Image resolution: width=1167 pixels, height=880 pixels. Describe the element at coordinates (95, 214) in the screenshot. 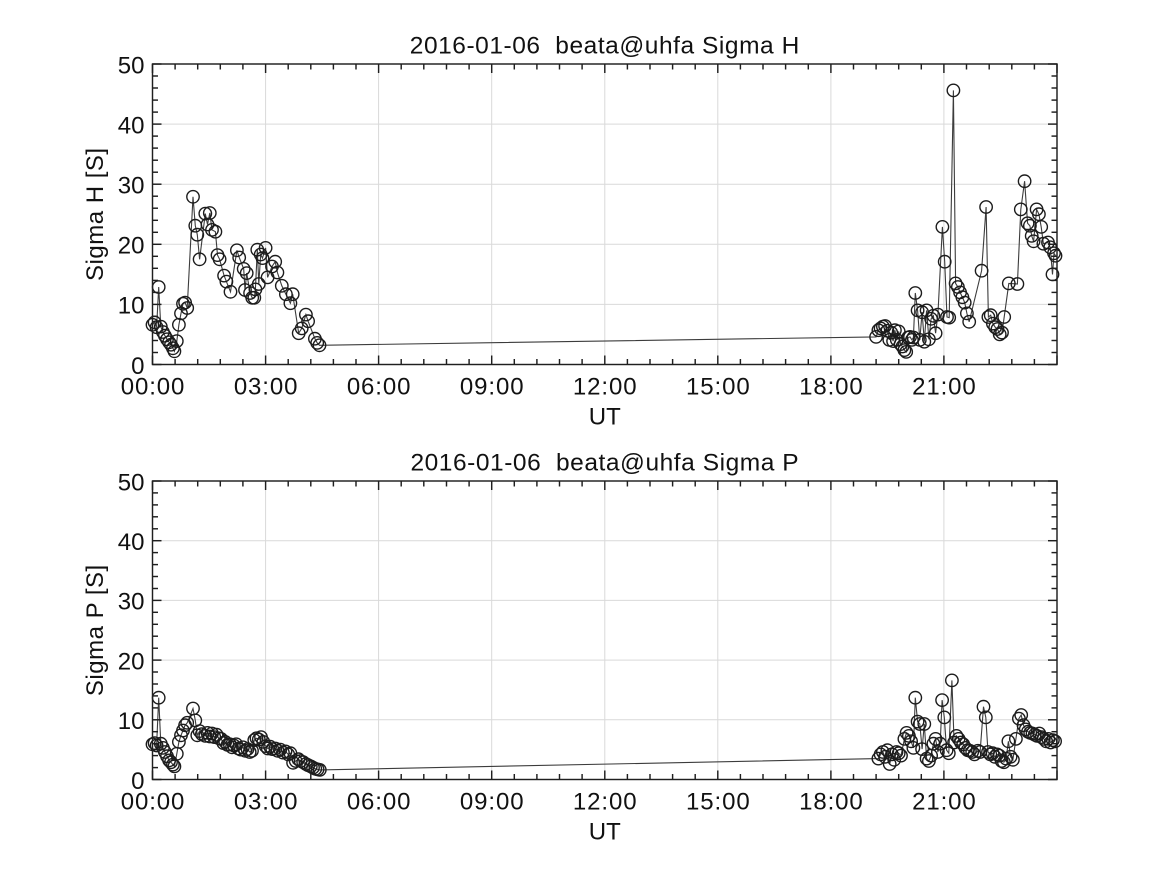

I see `svg-text: Sigma H [S]` at that location.